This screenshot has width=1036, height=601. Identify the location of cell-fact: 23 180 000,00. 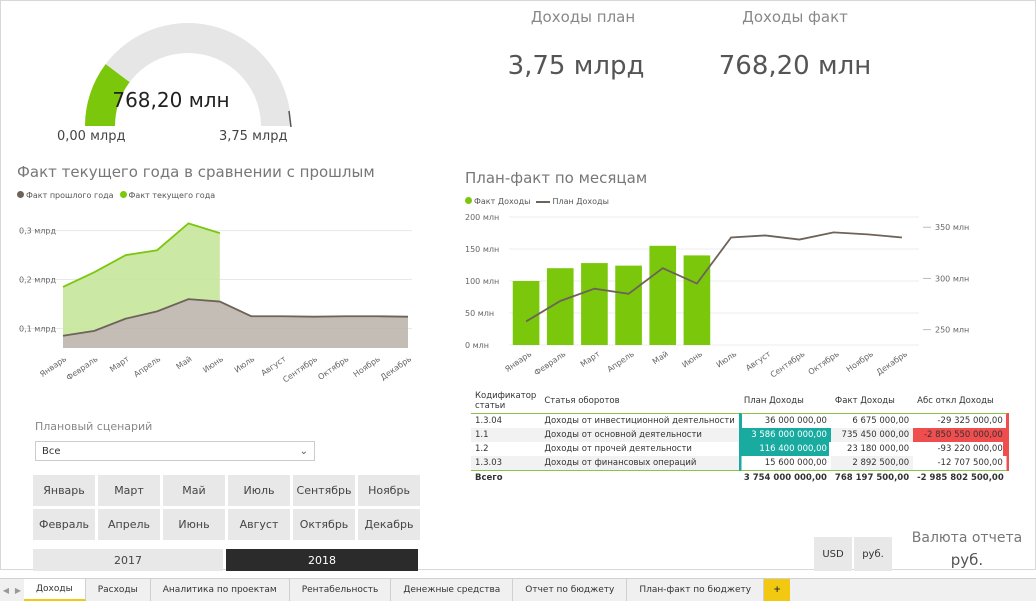
(878, 449).